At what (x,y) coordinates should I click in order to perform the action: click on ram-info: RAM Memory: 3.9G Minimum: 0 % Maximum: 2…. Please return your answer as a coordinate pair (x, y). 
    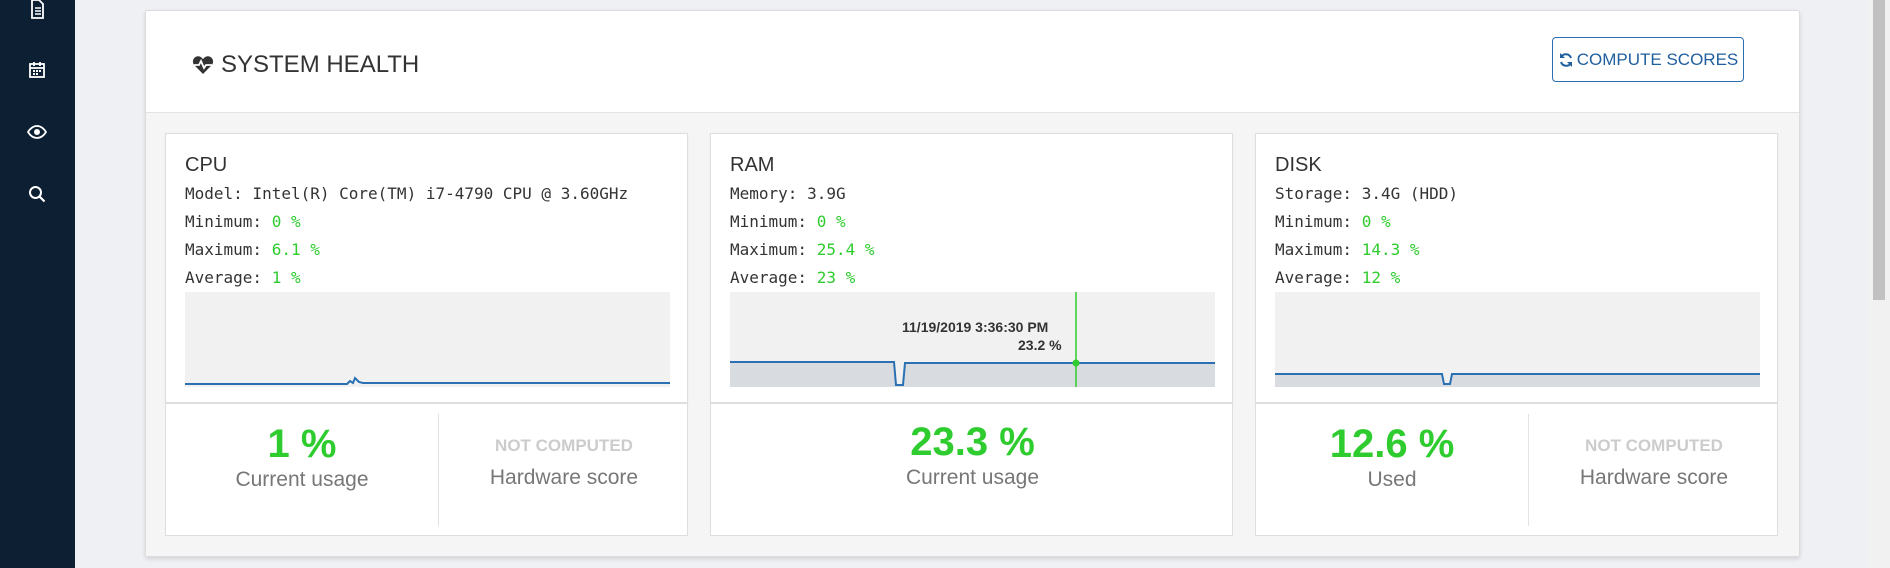
    Looking at the image, I should click on (971, 268).